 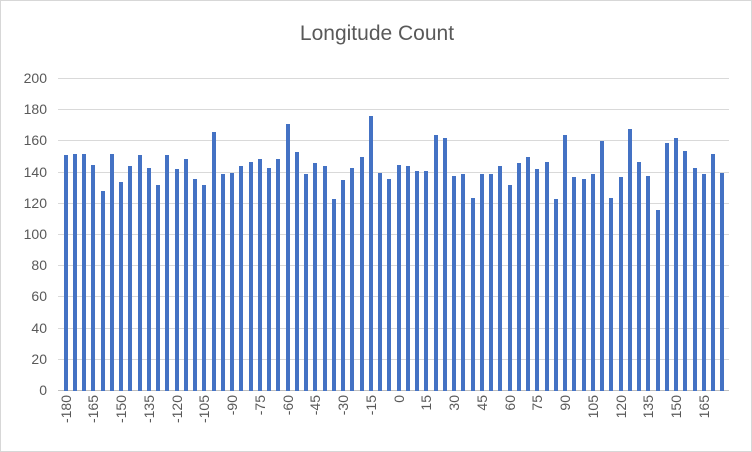 What do you see at coordinates (93, 278) in the screenshot?
I see `bar-longitude--165` at bounding box center [93, 278].